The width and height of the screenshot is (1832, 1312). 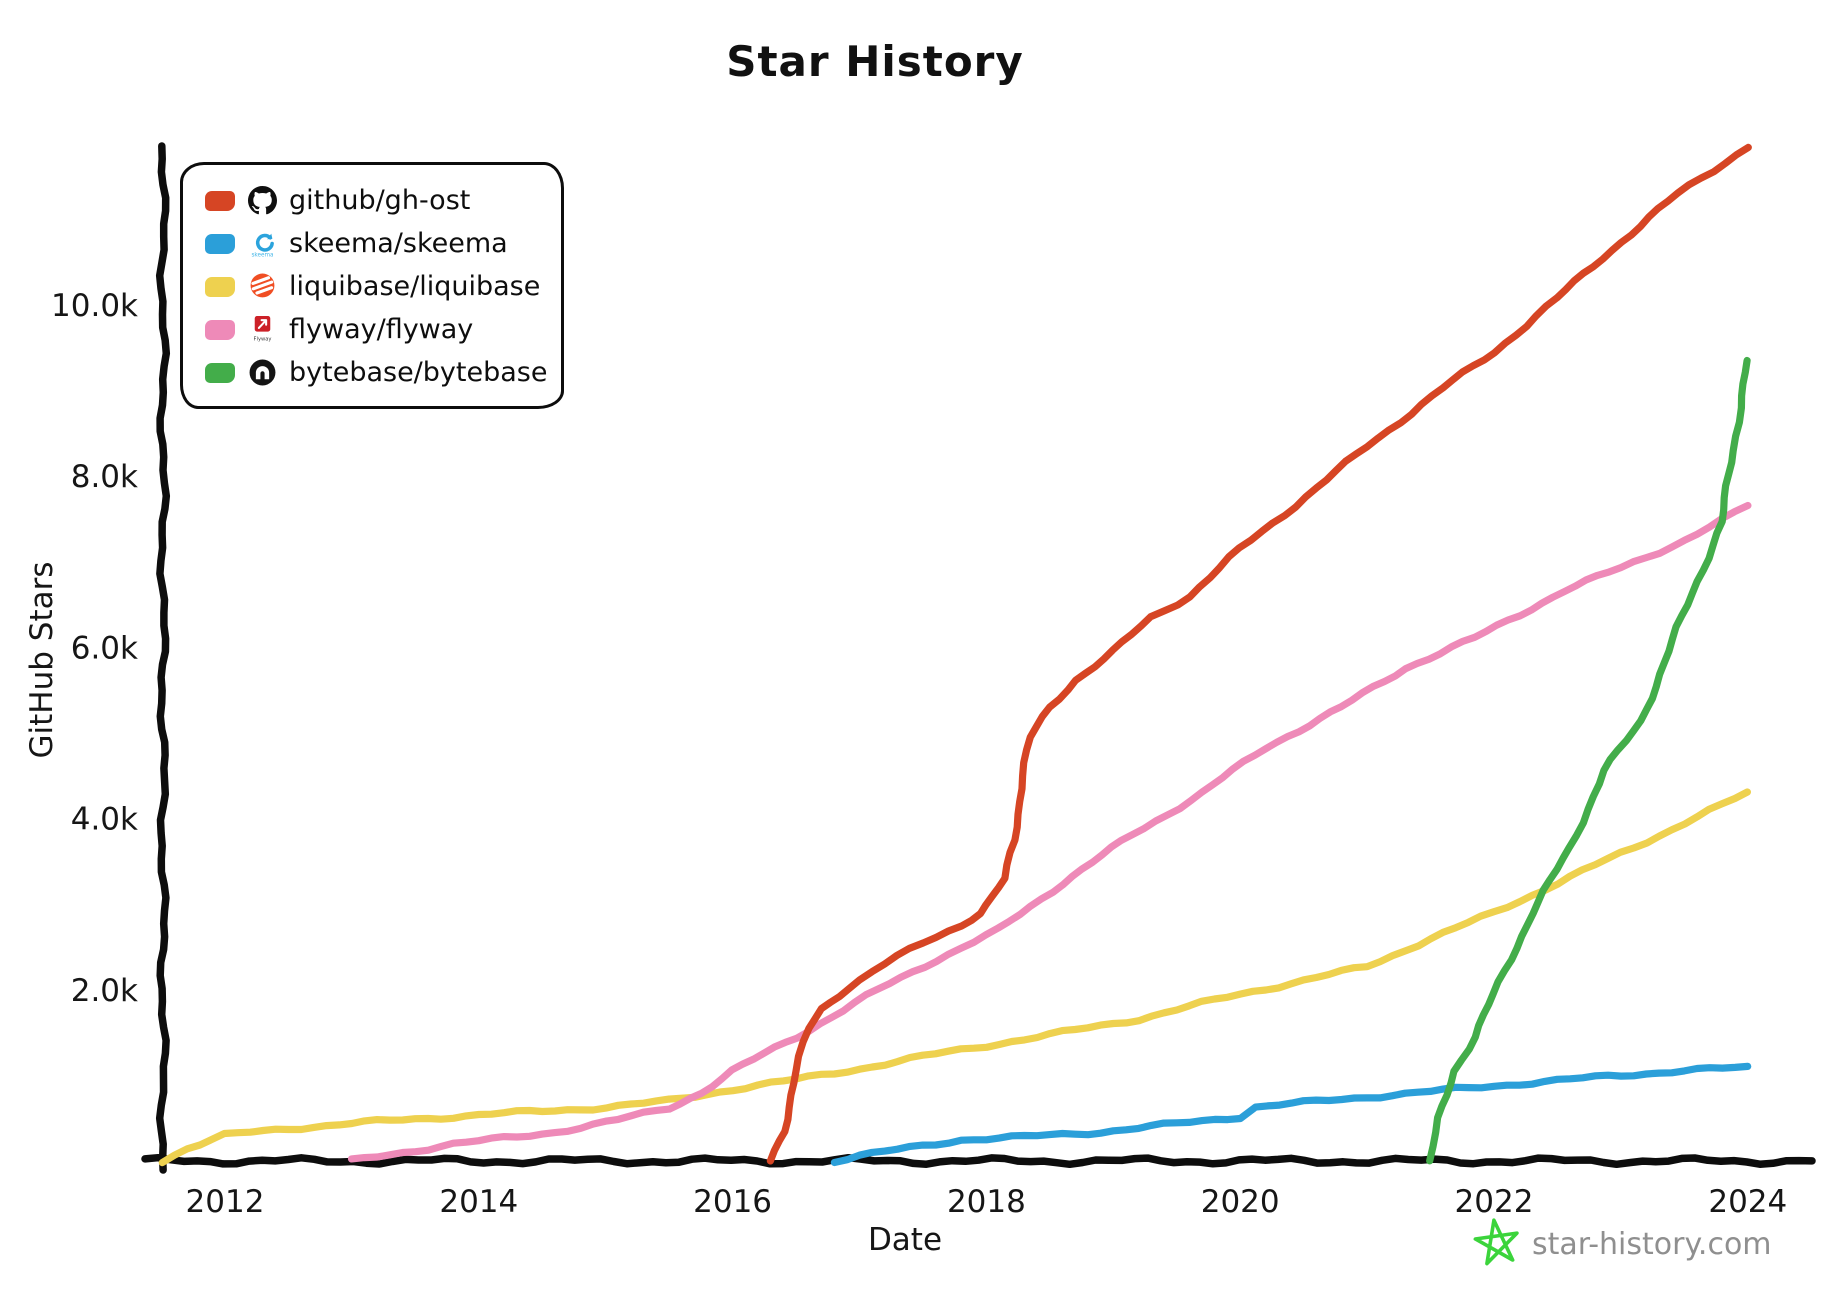 I want to click on flyway-icon: Flyway, so click(x=263, y=329).